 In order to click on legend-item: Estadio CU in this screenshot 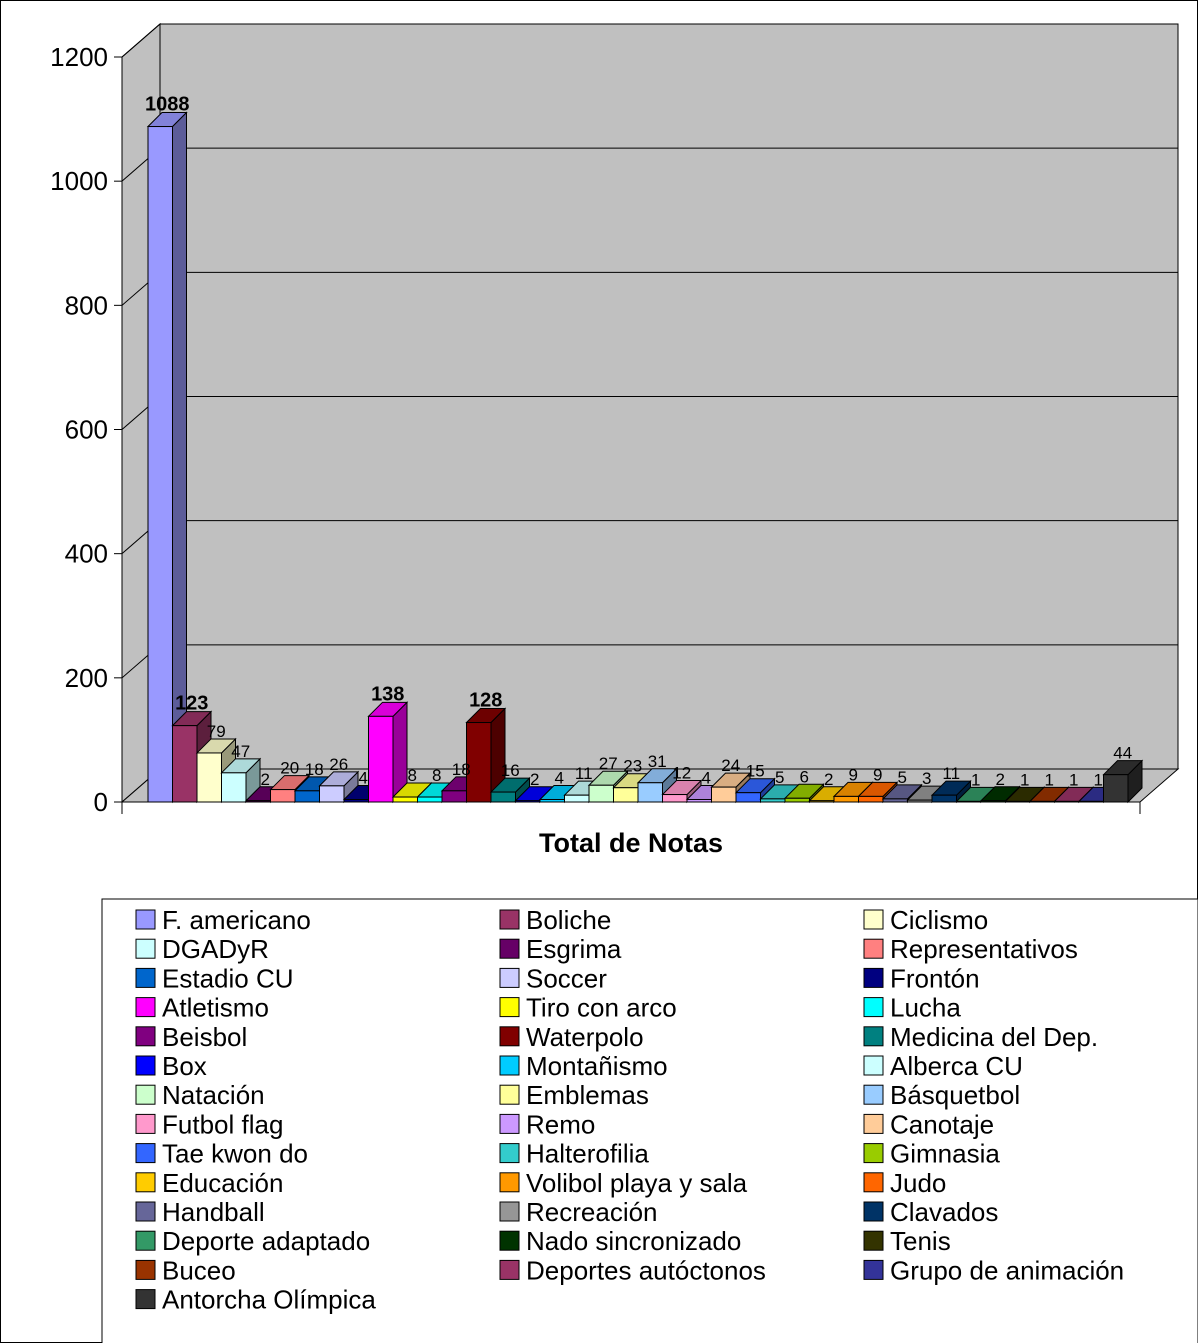, I will do `click(214, 978)`.